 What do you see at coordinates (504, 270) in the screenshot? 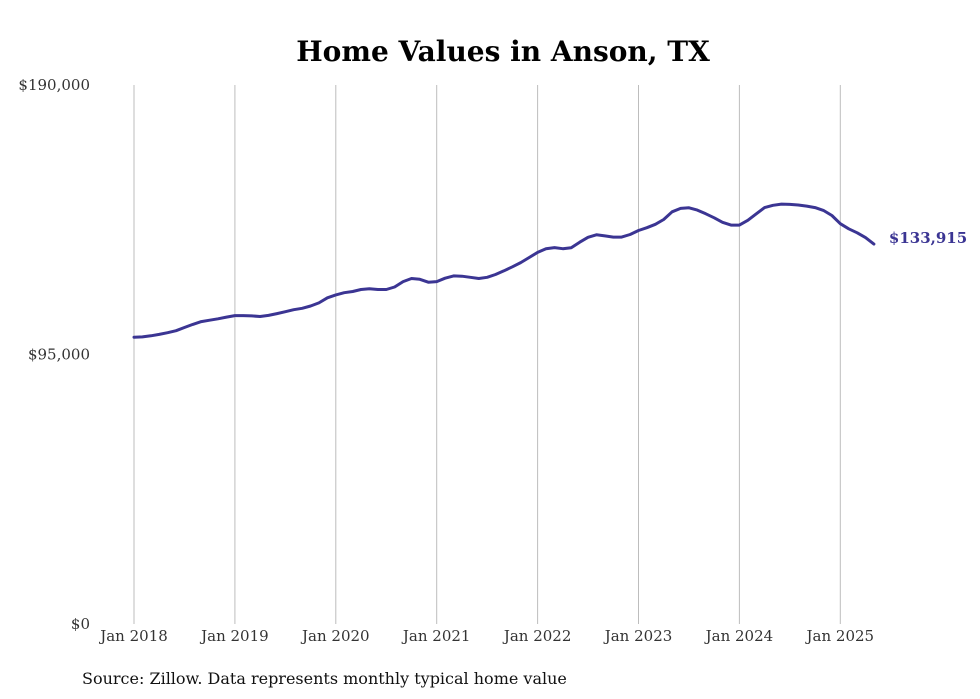
I see `series-line` at bounding box center [504, 270].